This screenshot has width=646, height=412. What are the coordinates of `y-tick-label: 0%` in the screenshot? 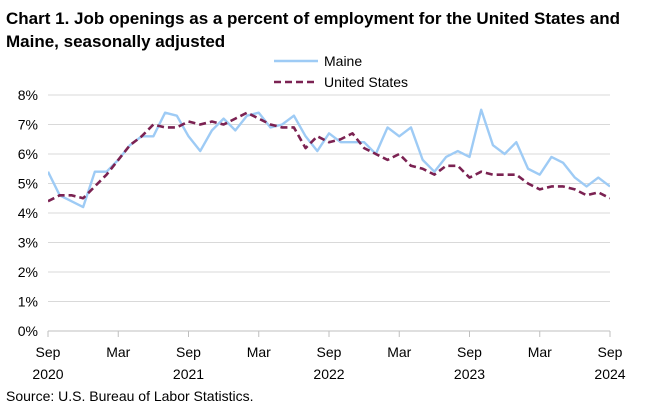 It's located at (28, 331).